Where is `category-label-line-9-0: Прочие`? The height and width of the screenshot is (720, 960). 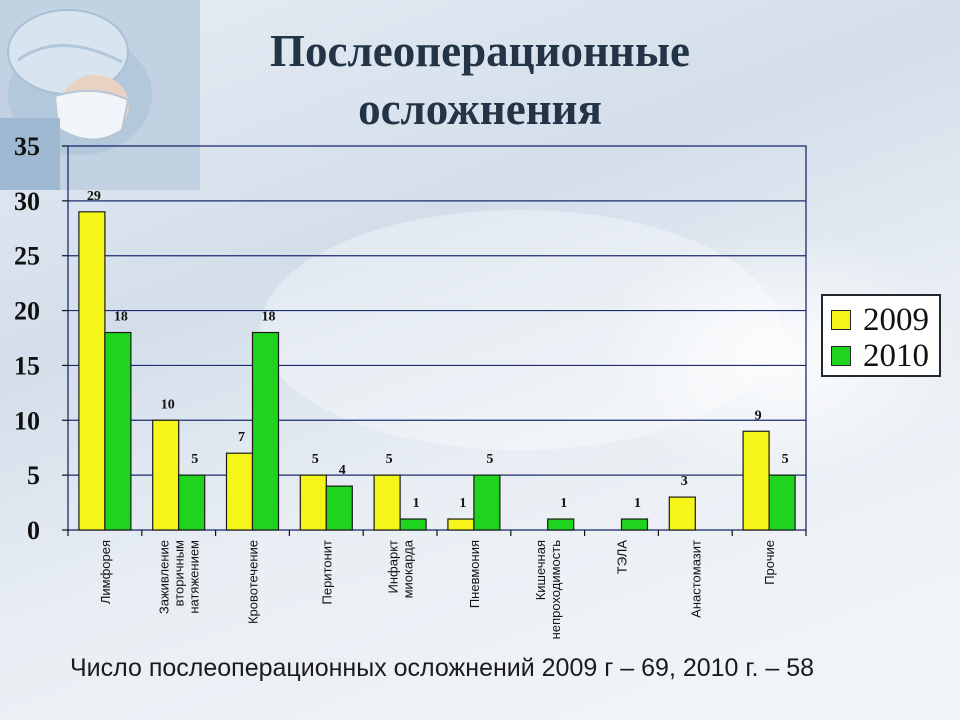
category-label-line-9-0: Прочие is located at coordinates (769, 562).